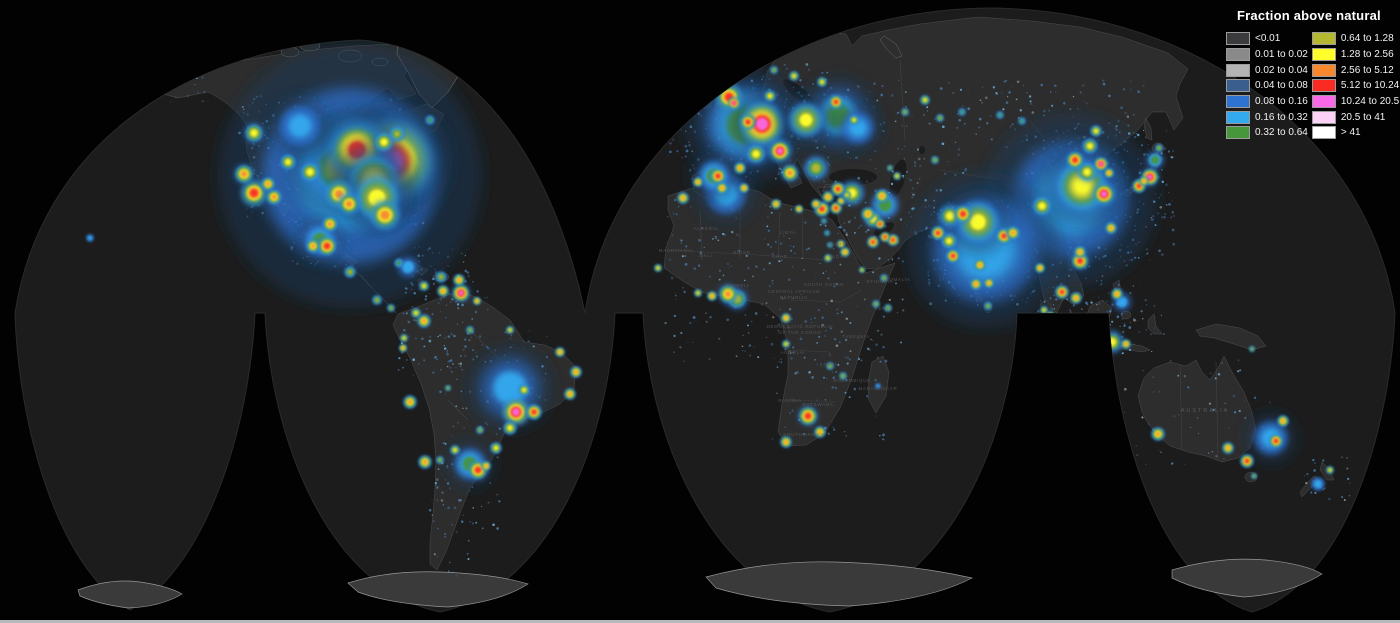 The image size is (1400, 623). What do you see at coordinates (898, 279) in the screenshot?
I see `country-label: SOMALIA` at bounding box center [898, 279].